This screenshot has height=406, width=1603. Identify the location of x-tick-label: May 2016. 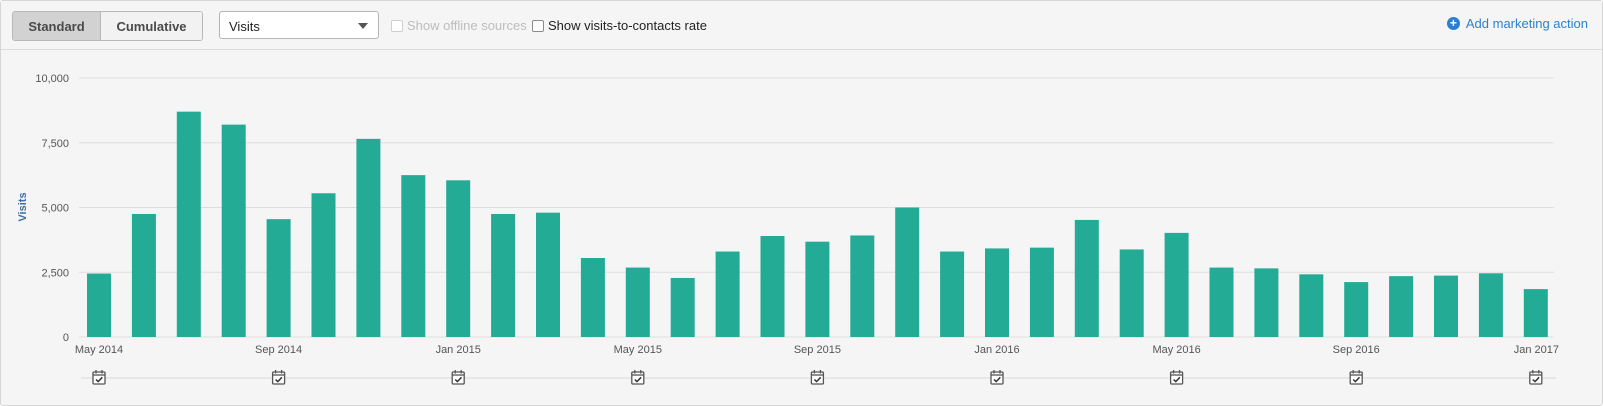
(1176, 350).